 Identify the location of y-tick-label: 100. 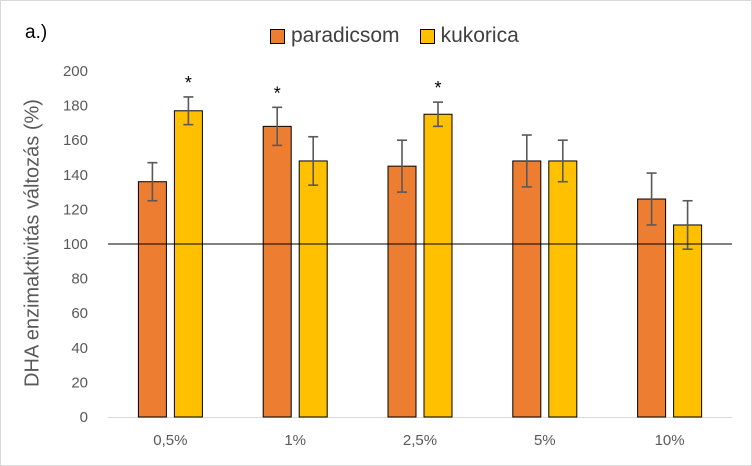
(75, 244).